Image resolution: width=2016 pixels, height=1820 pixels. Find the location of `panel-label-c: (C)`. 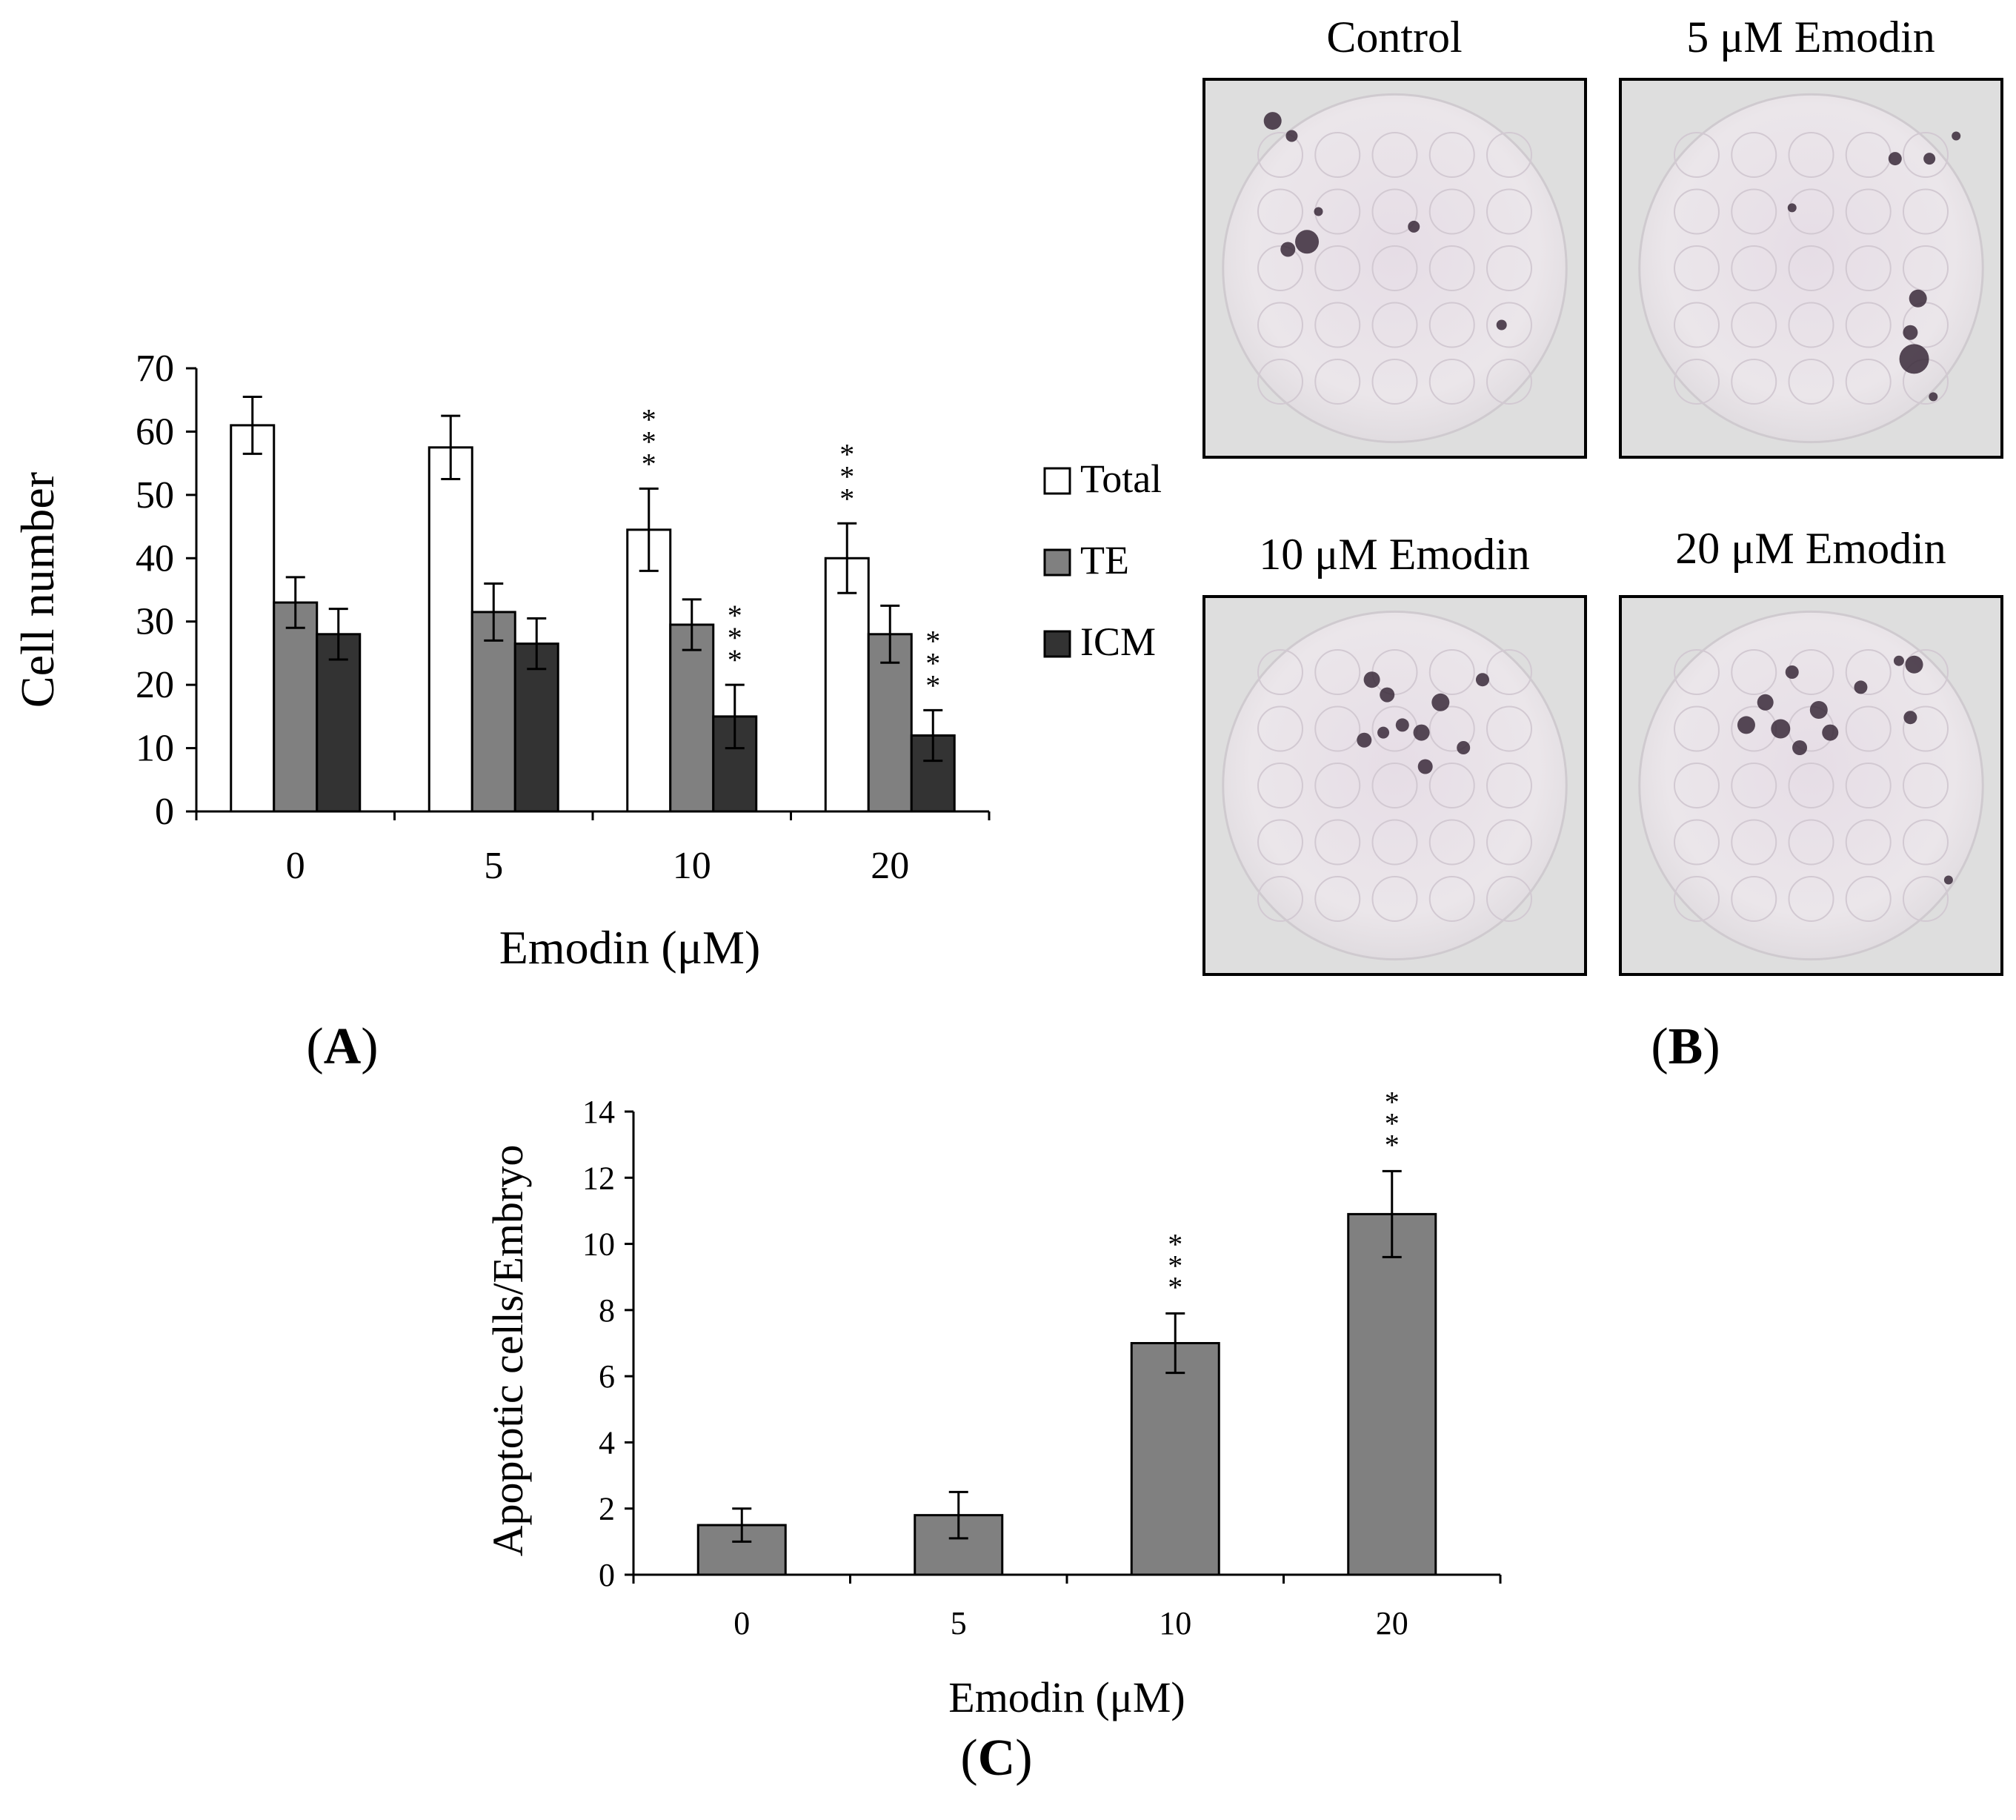

panel-label-c: (C) is located at coordinates (996, 1759).